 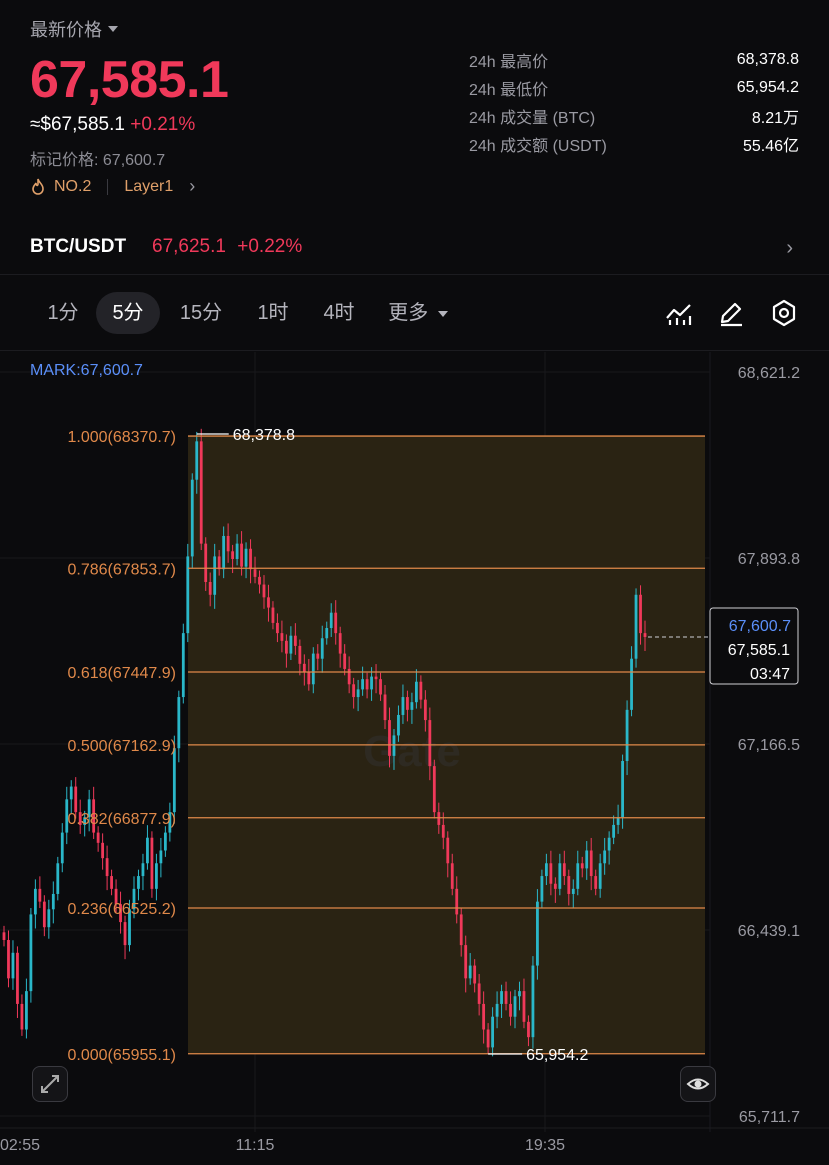 I want to click on tab-1h: 1时, so click(x=273, y=313).